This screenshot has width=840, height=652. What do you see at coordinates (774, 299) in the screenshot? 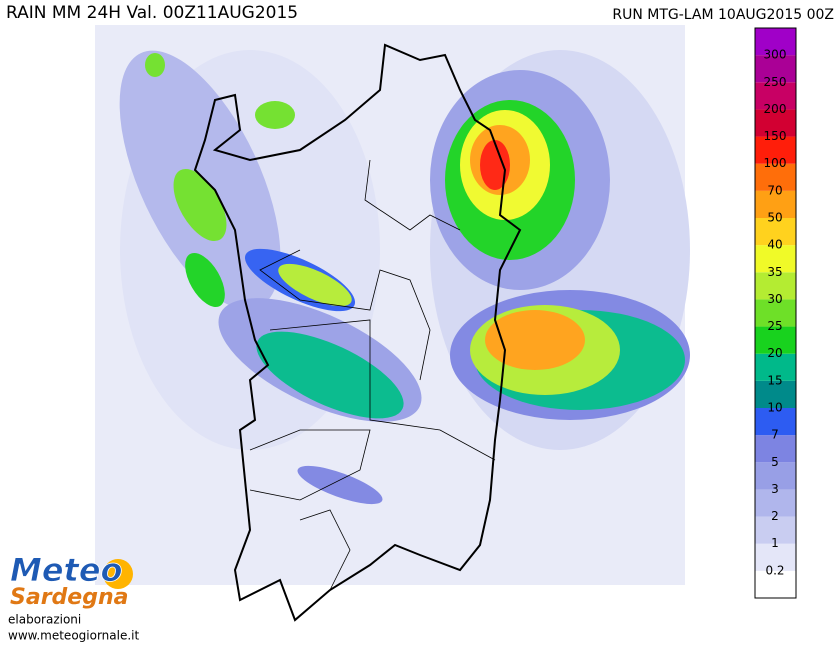
I see `legend-label: 30` at bounding box center [774, 299].